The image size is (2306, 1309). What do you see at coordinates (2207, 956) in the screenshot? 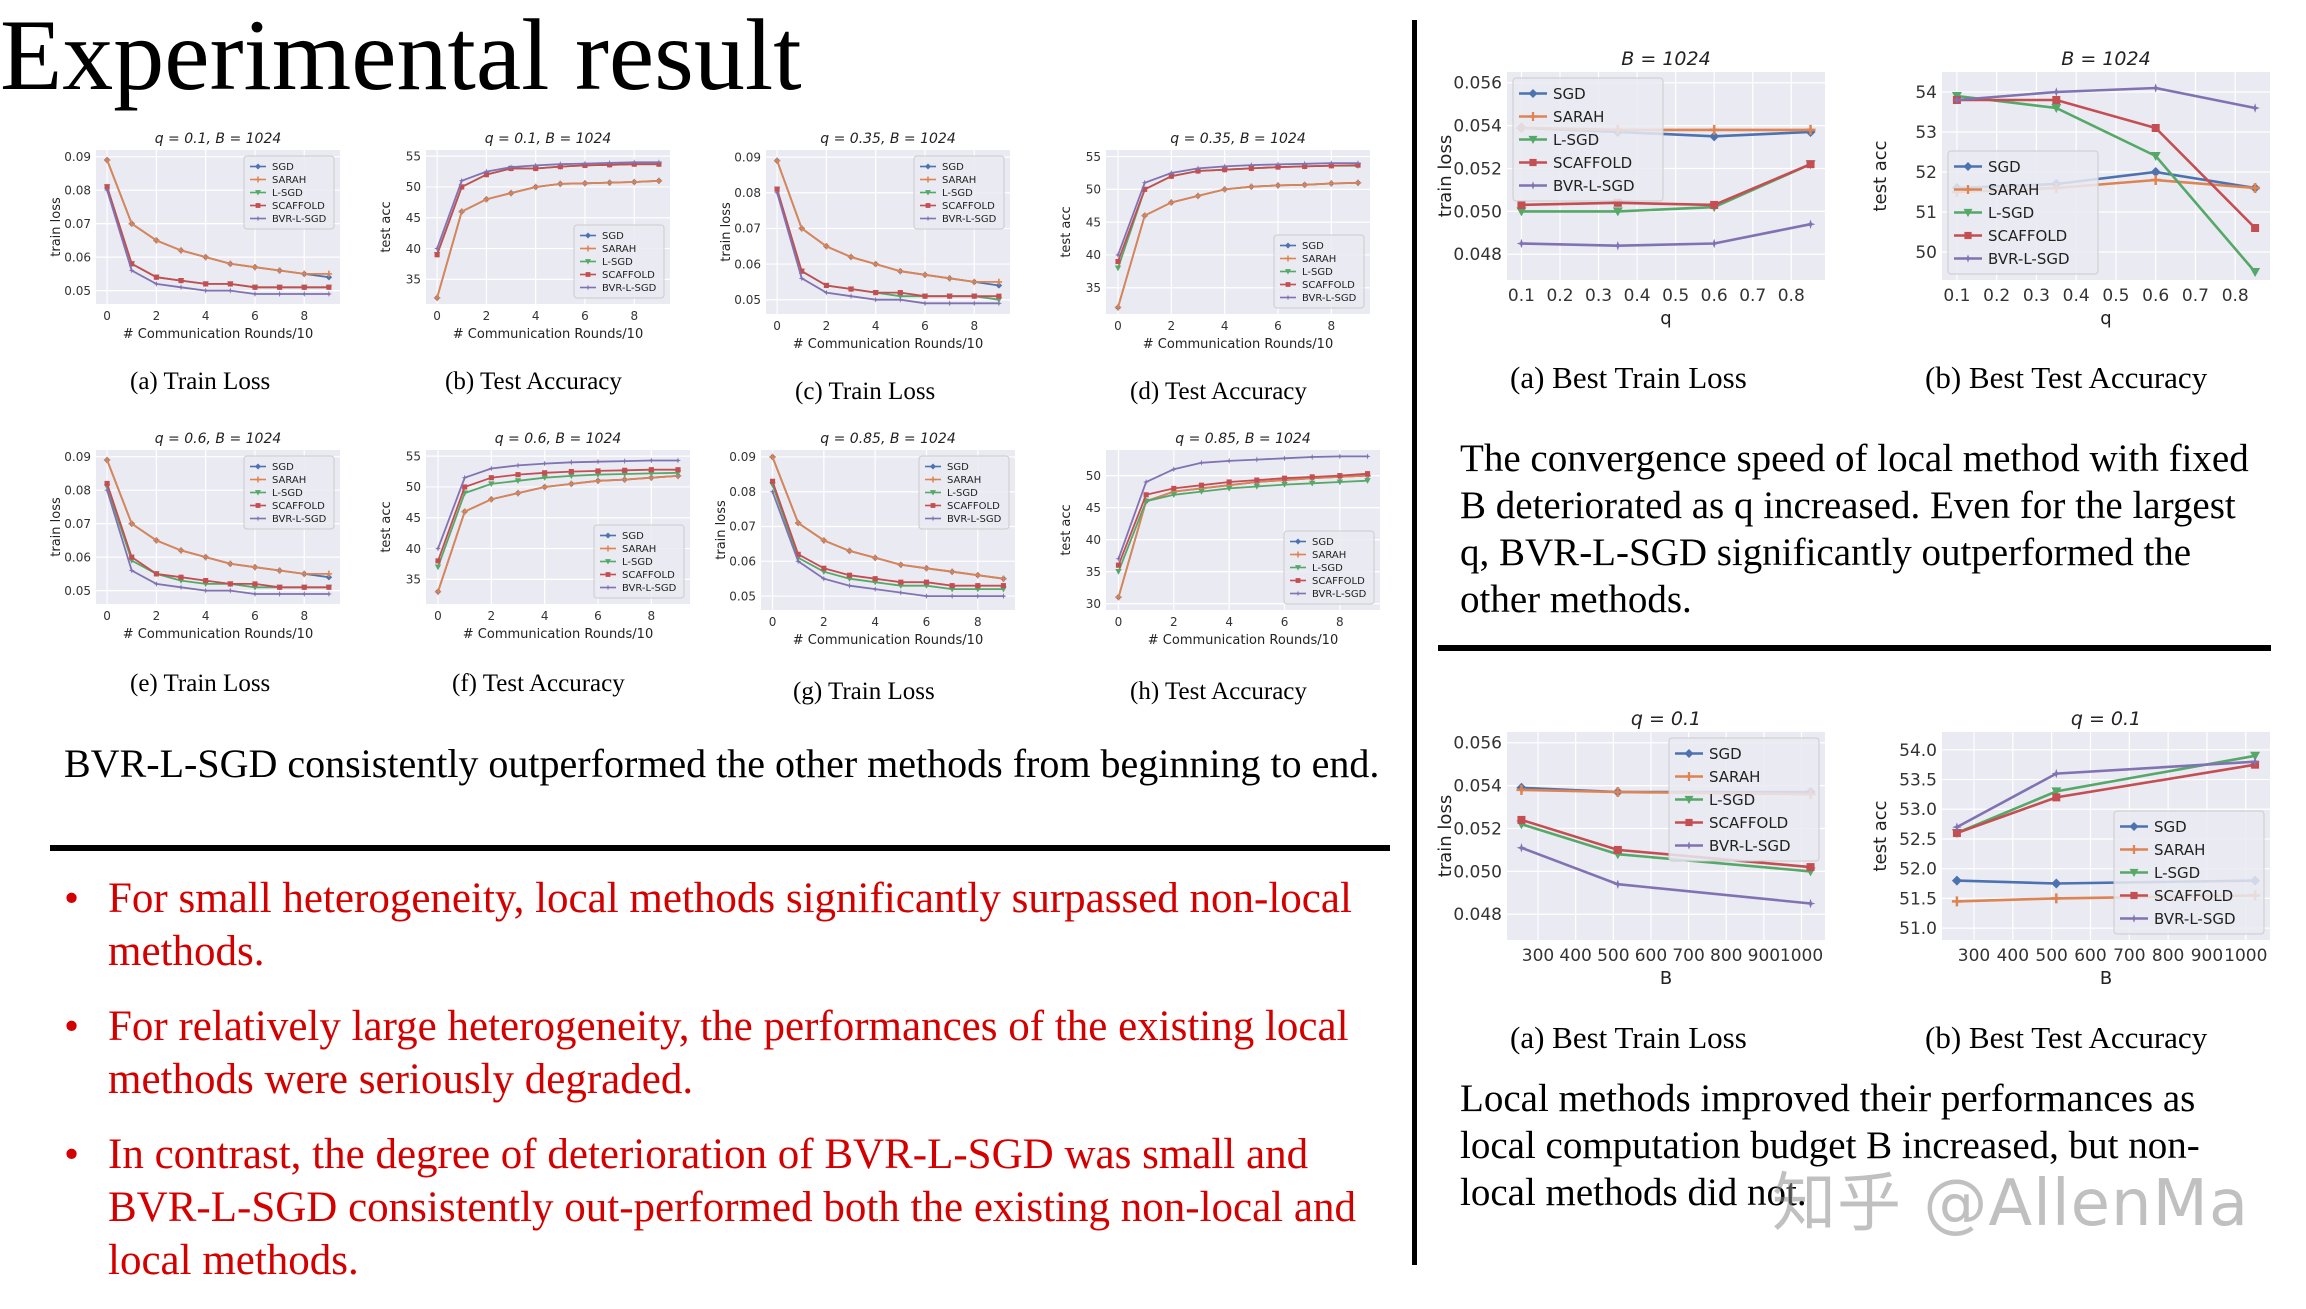
I see `x-tick-label: 900` at bounding box center [2207, 956].